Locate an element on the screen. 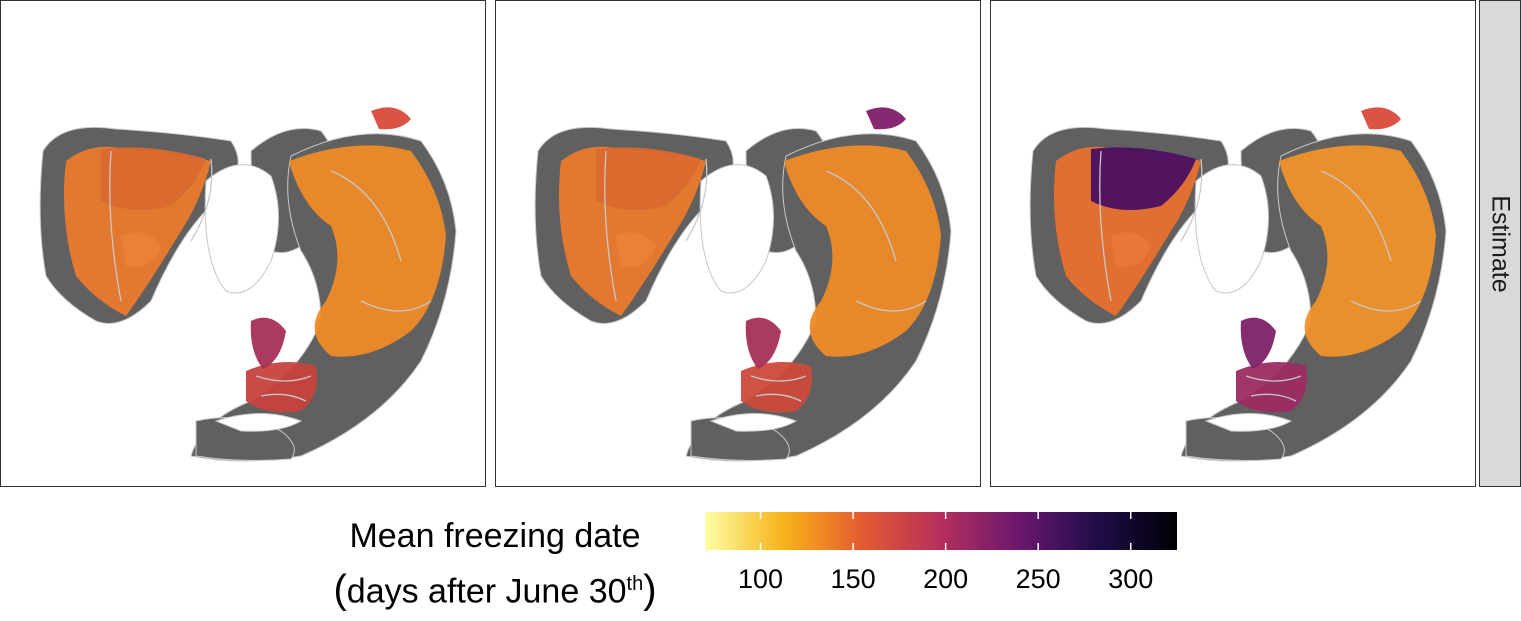  colorbar-gradient is located at coordinates (941, 531).